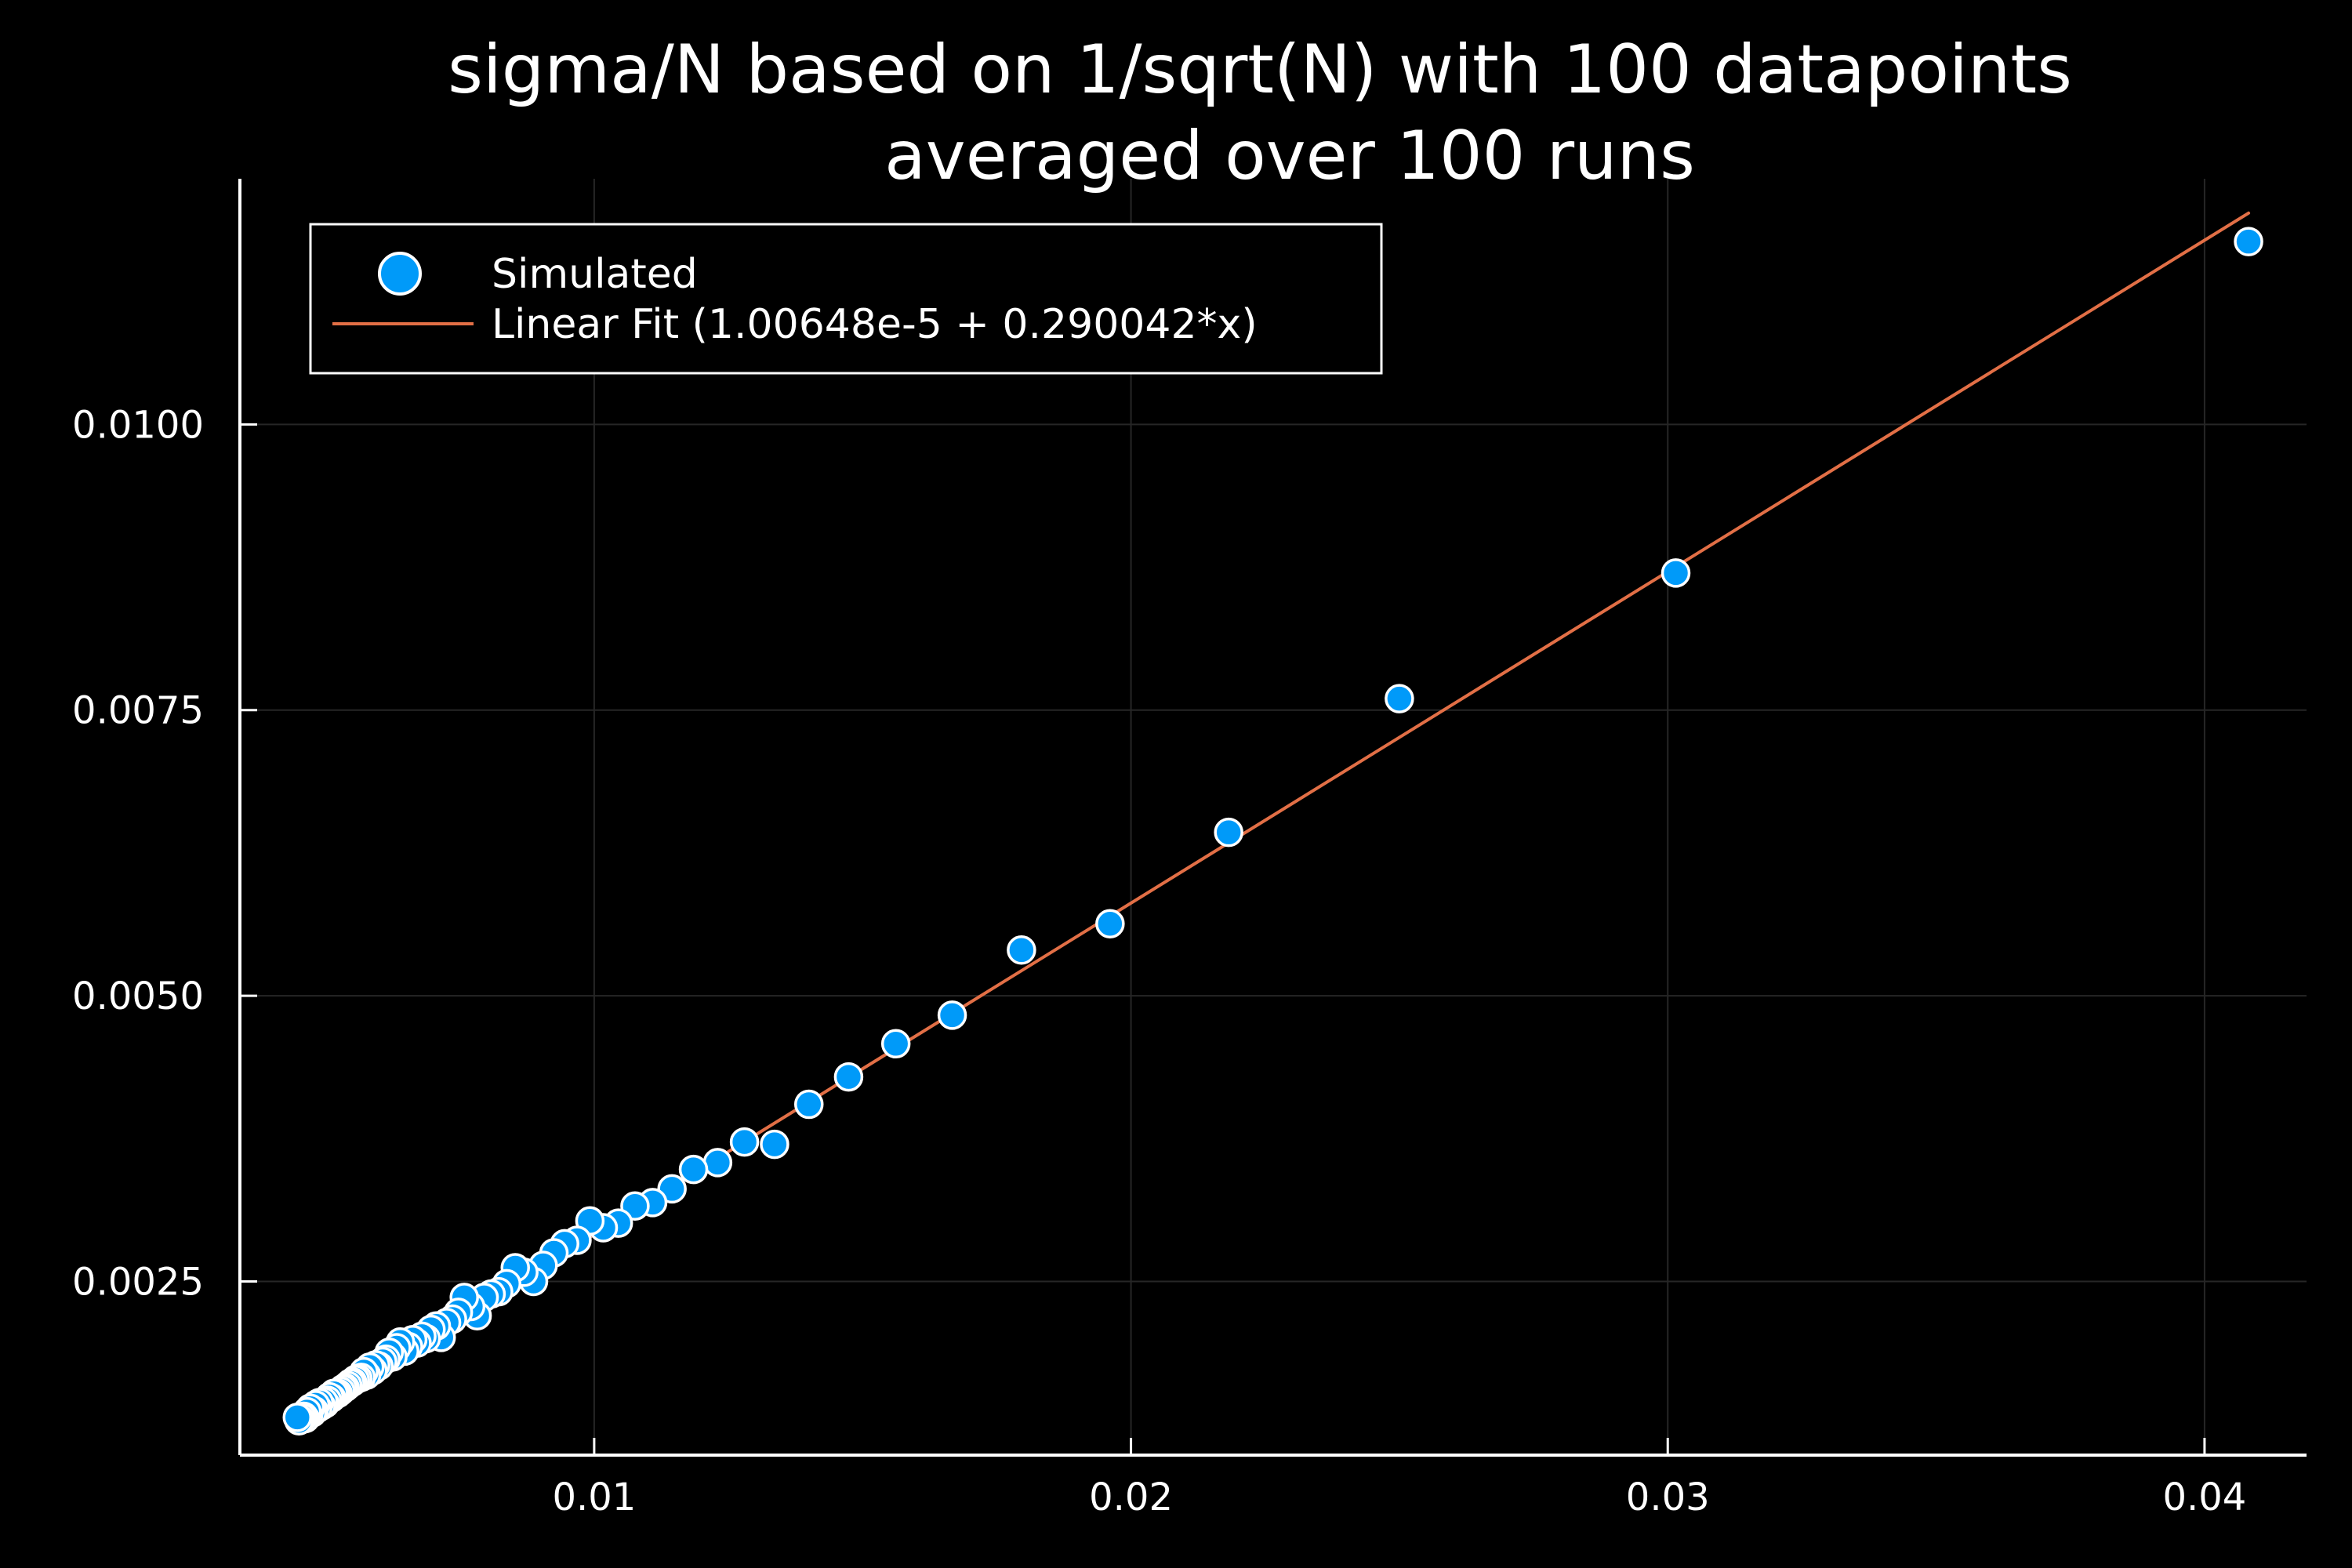  Describe the element at coordinates (138, 425) in the screenshot. I see `y-tick-label: 0.0100` at that location.